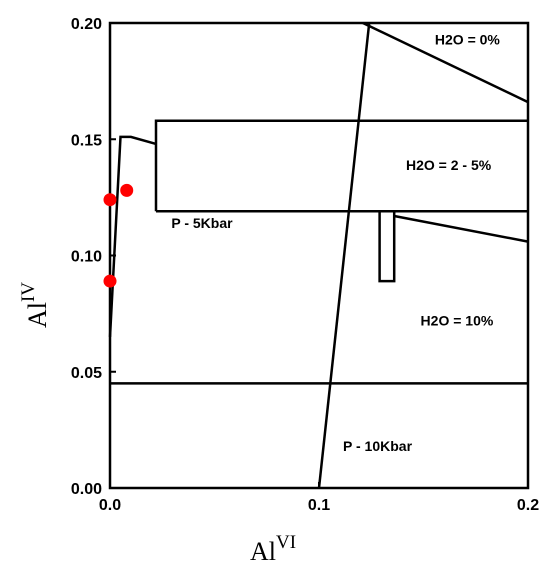 Image resolution: width=547 pixels, height=567 pixels. What do you see at coordinates (202, 223) in the screenshot?
I see `region-label: P - 5Kbar` at bounding box center [202, 223].